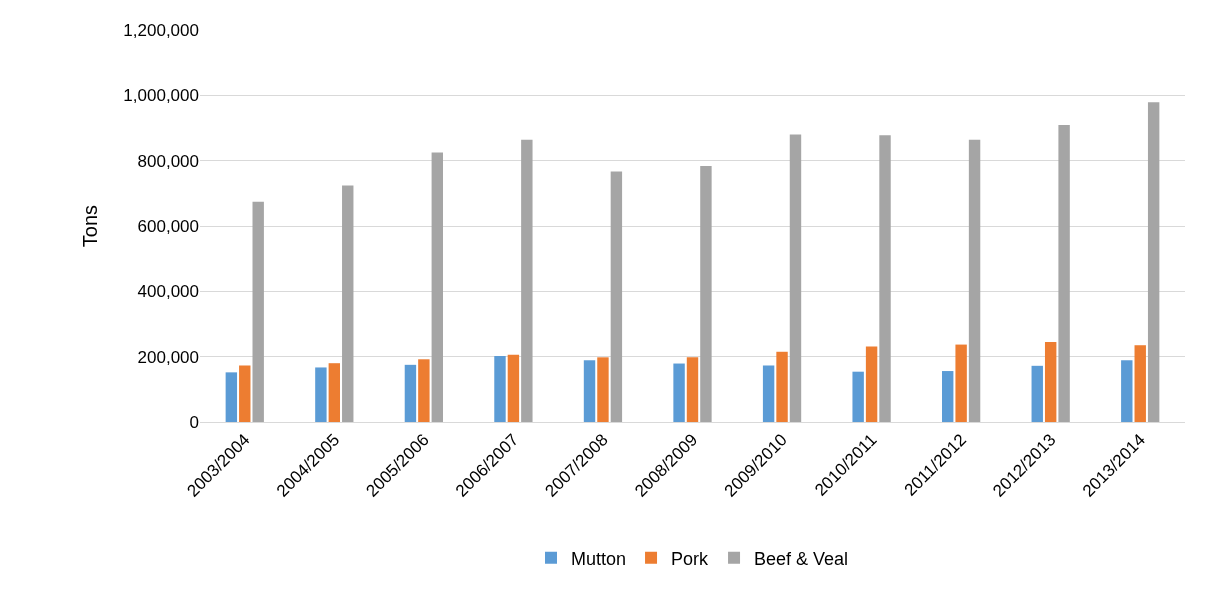 Image resolution: width=1215 pixels, height=589 pixels. I want to click on y-tick-label: 800,000, so click(168, 161).